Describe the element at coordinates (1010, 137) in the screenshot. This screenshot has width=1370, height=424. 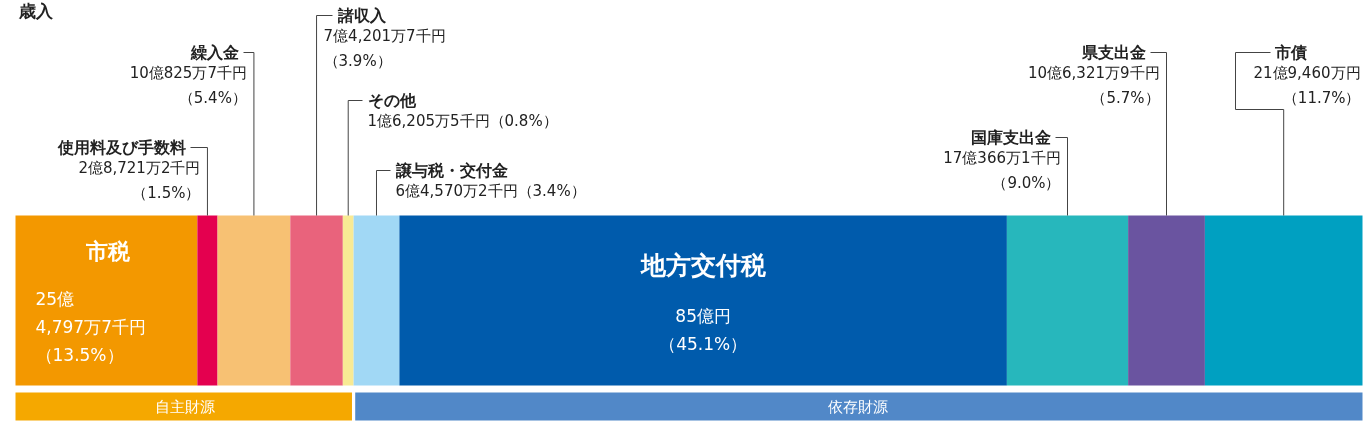
I see `text: 国庫支出金` at that location.